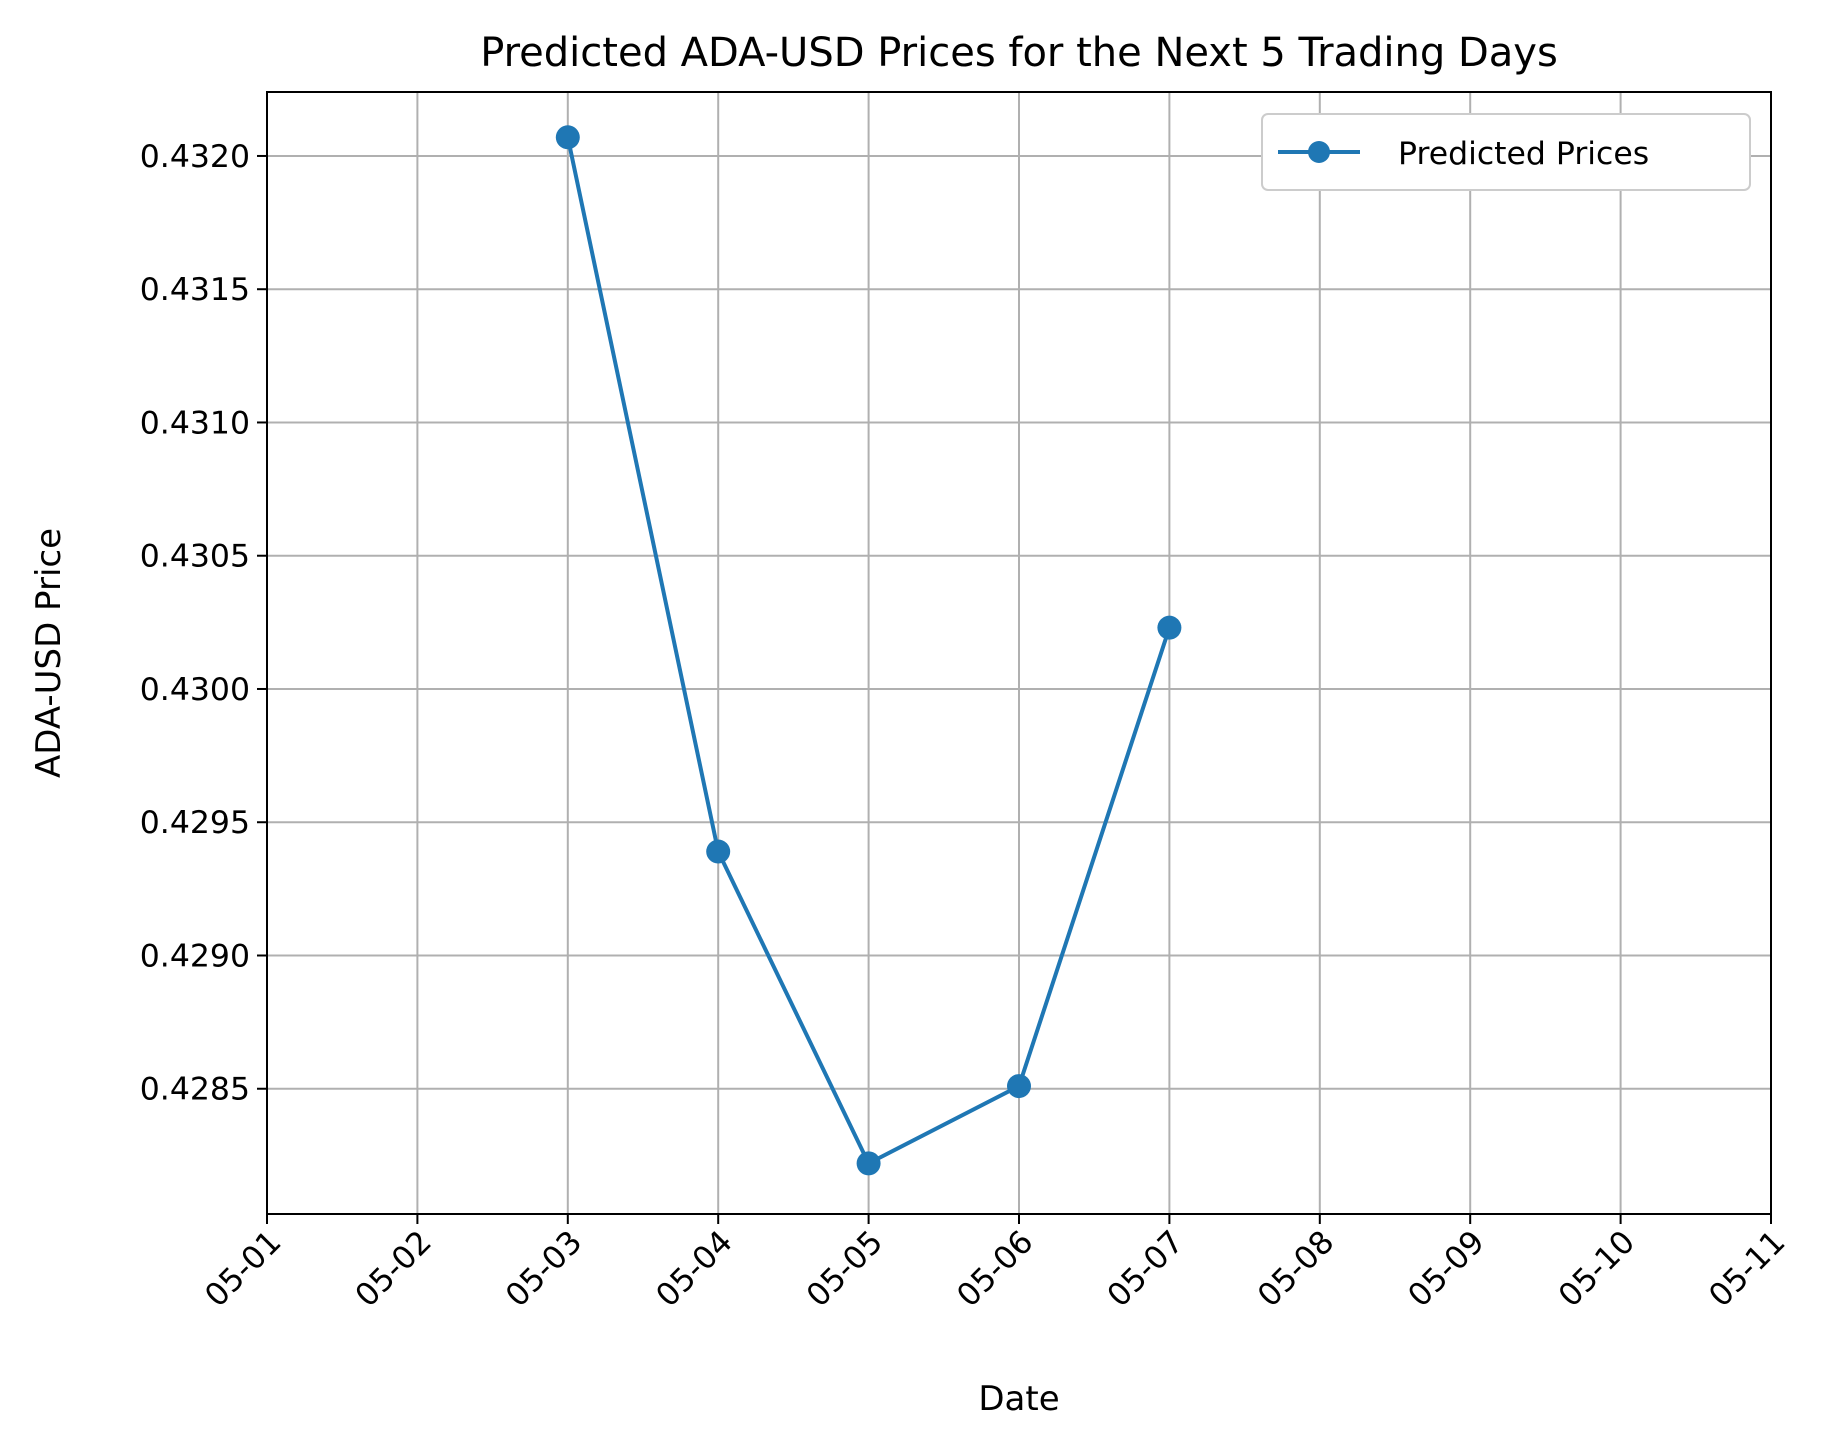 The height and width of the screenshot is (1434, 1839). Describe the element at coordinates (195, 690) in the screenshot. I see `y-tick-label: 0.4300` at that location.